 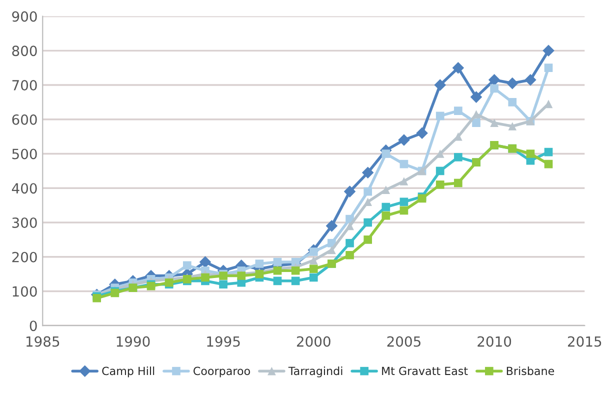 I want to click on y-tick-label: 400, so click(x=24, y=188).